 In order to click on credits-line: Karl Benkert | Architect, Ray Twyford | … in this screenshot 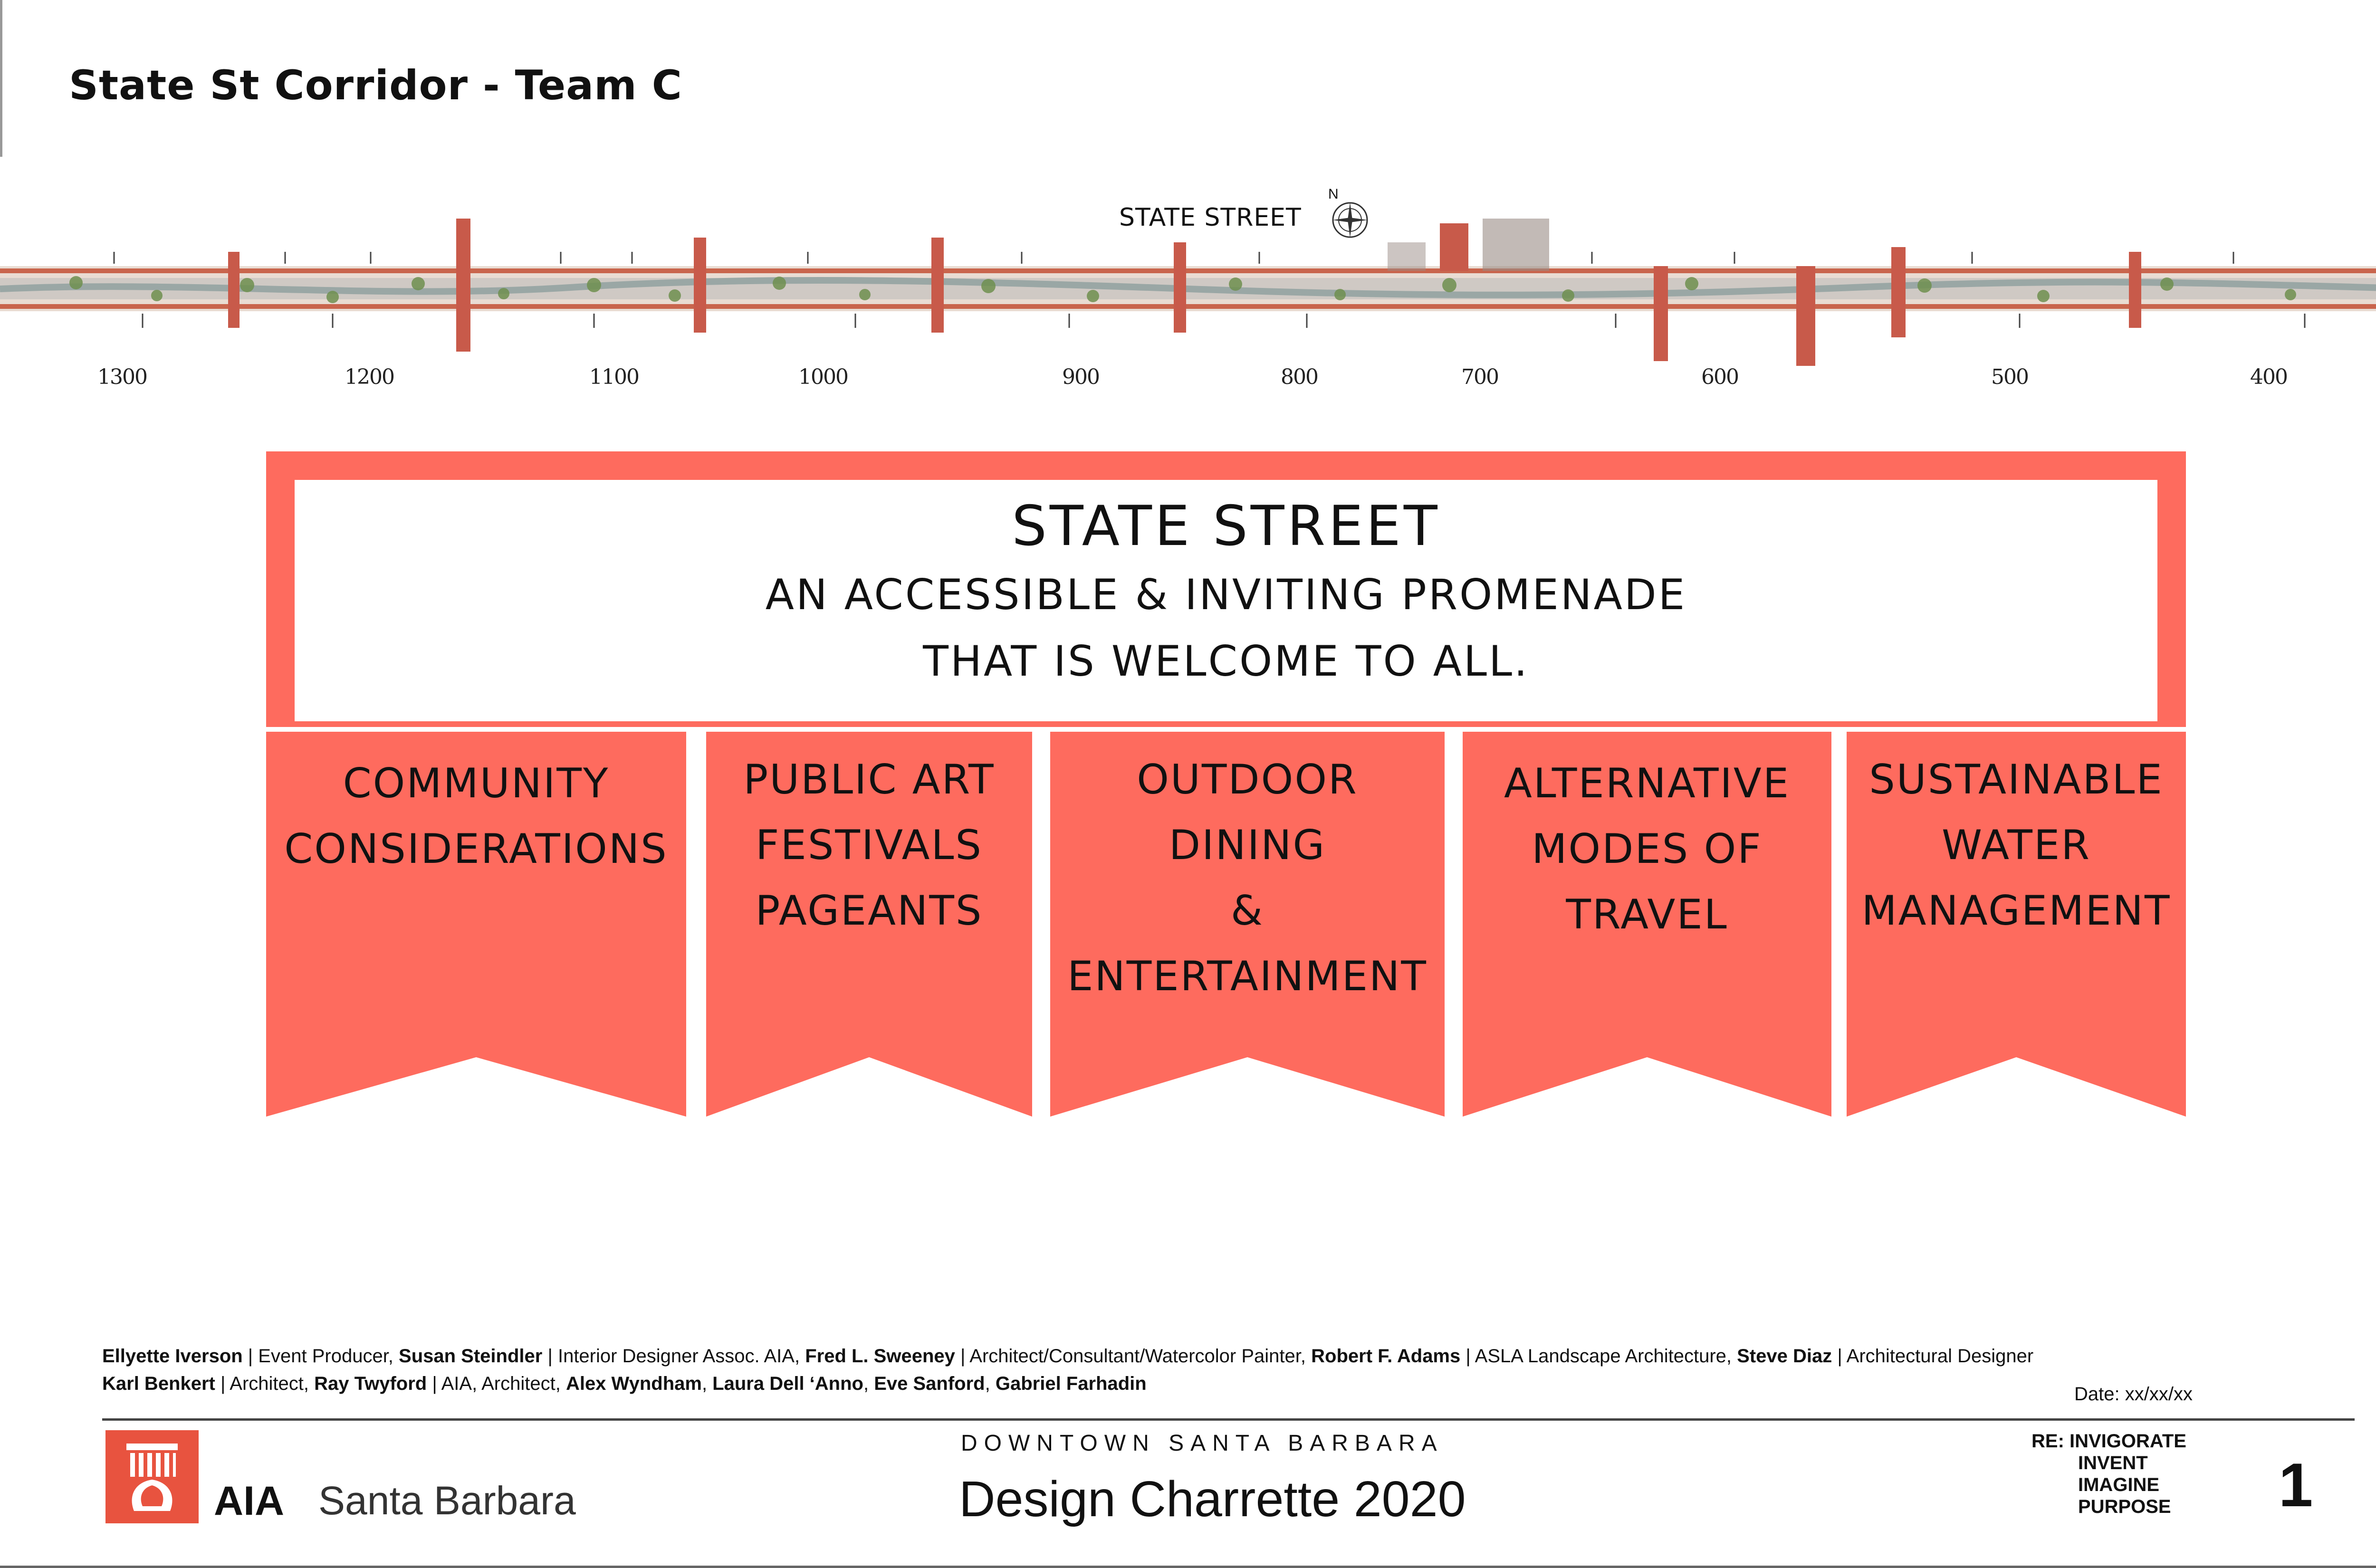, I will do `click(1067, 1383)`.